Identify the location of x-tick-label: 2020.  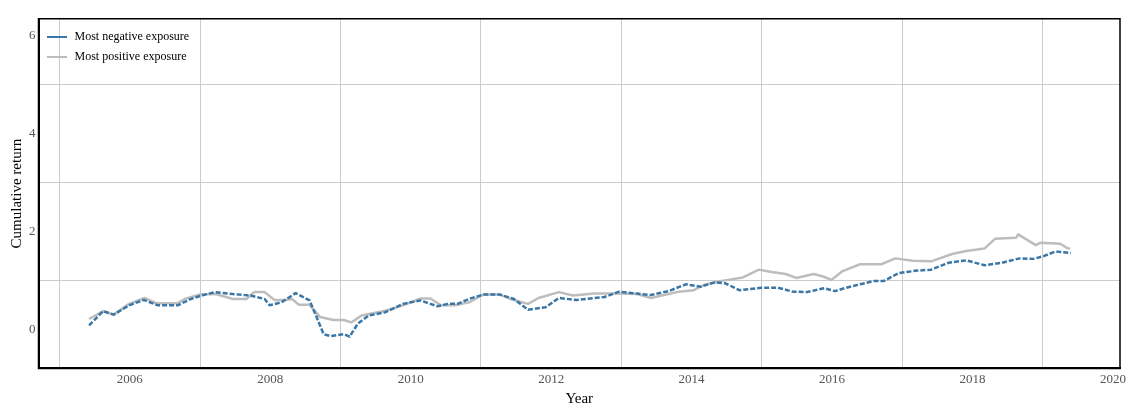
(1112, 378).